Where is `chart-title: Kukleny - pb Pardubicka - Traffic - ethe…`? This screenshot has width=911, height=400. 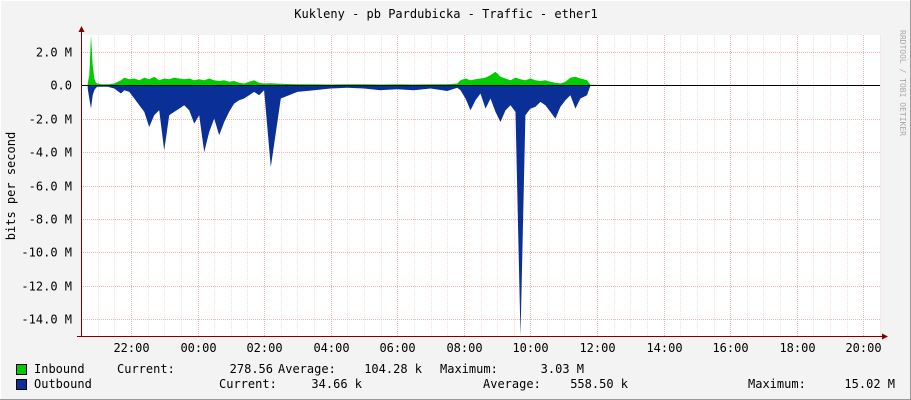
chart-title: Kukleny - pb Pardubicka - Traffic - ethe… is located at coordinates (445, 14).